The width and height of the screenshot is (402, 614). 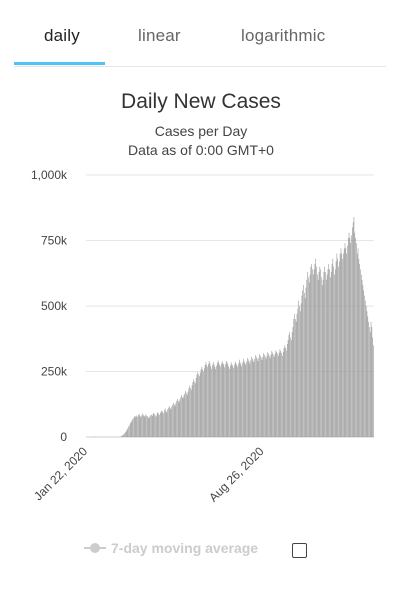 What do you see at coordinates (299, 550) in the screenshot?
I see `moving-average-checkbox` at bounding box center [299, 550].